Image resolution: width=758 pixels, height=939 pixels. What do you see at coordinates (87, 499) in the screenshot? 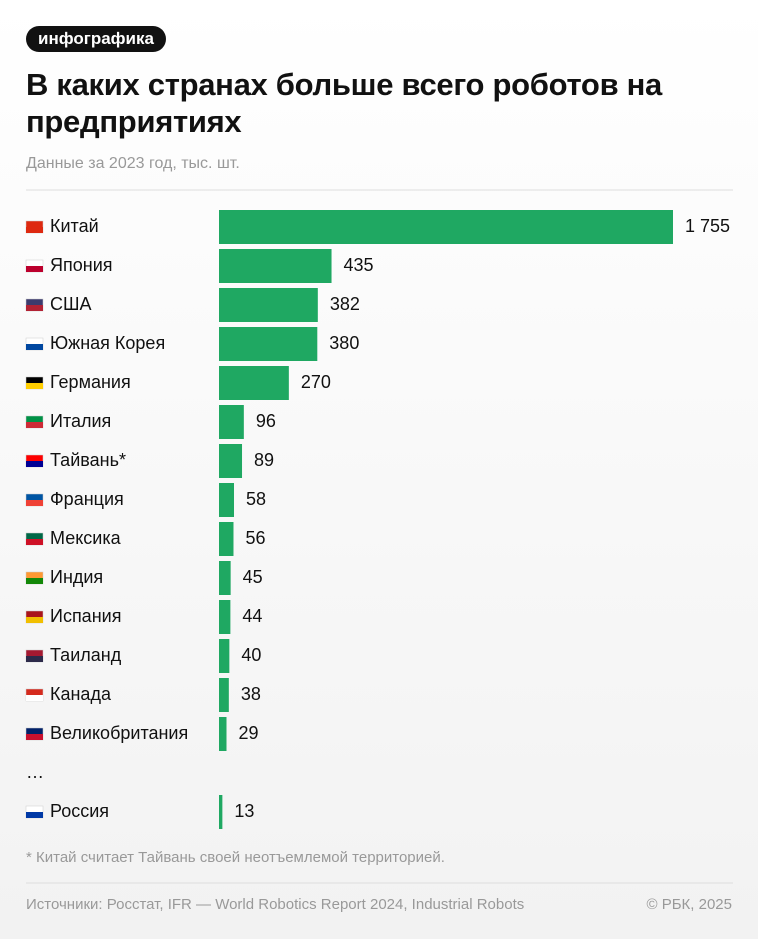
I see `category-label: Франция` at bounding box center [87, 499].